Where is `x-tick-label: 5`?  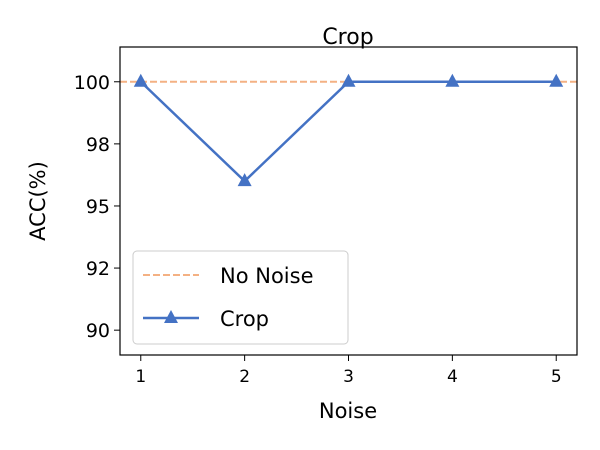
x-tick-label: 5 is located at coordinates (556, 377).